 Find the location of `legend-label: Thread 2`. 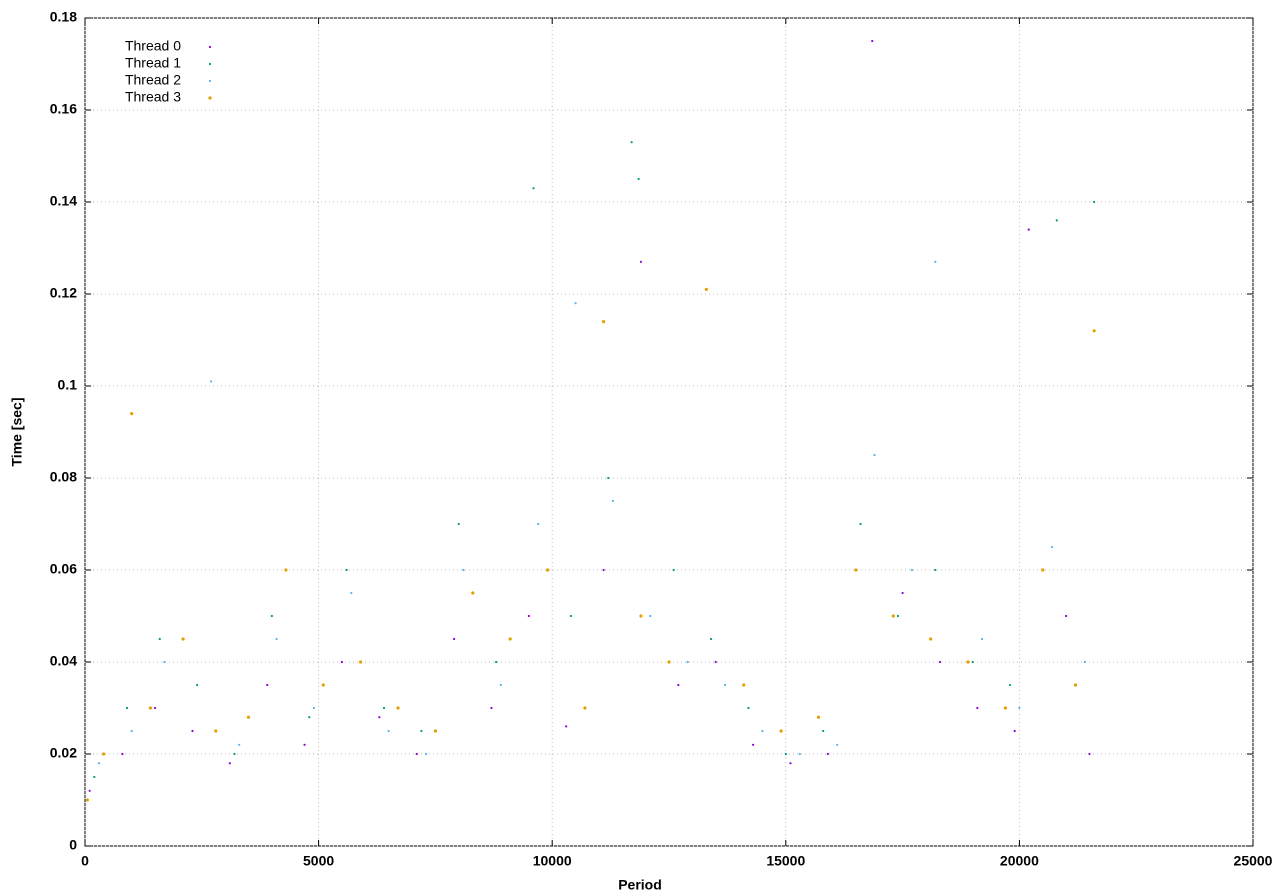

legend-label: Thread 2 is located at coordinates (153, 80).